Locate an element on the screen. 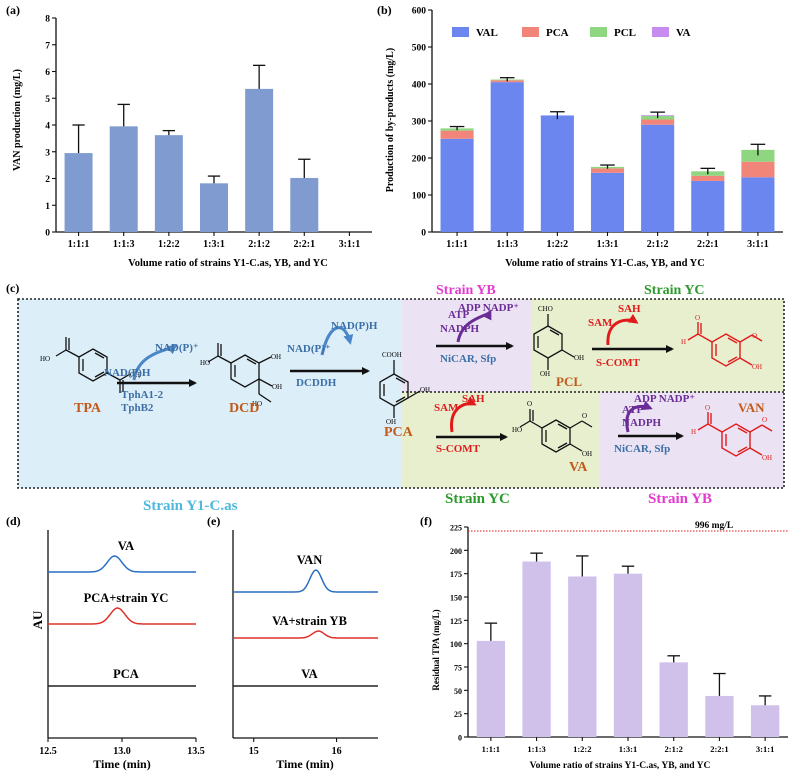 This screenshot has width=802, height=774. pca-cooh: COOH is located at coordinates (392, 355).